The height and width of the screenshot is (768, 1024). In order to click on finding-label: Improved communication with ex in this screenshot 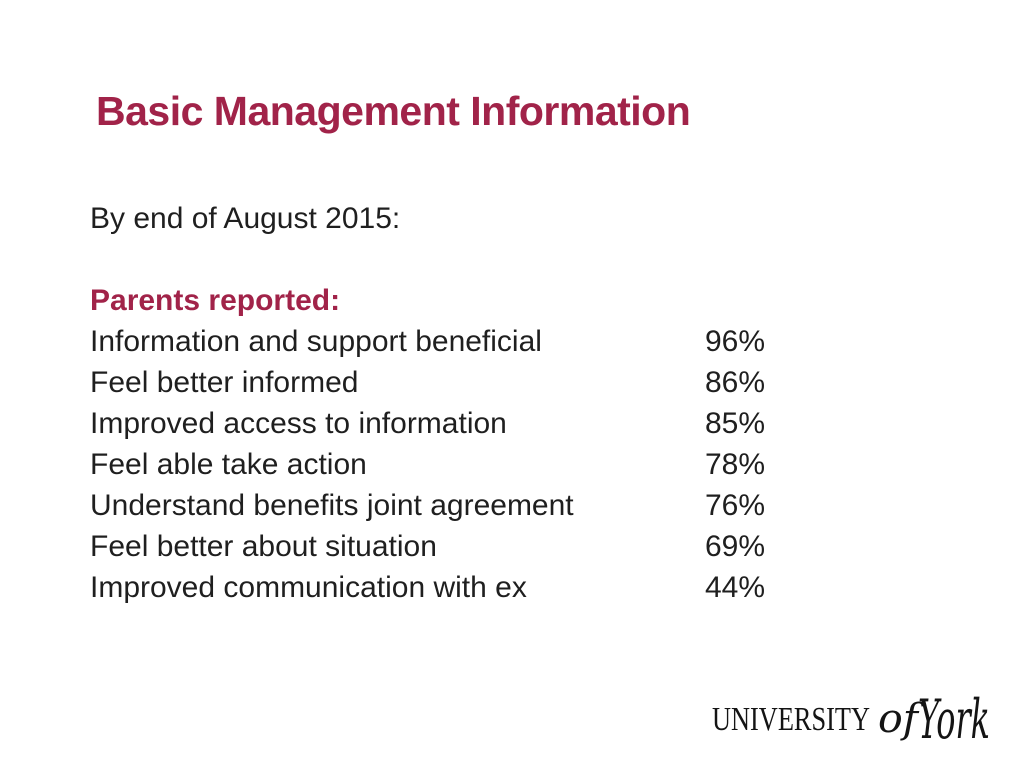, I will do `click(308, 587)`.